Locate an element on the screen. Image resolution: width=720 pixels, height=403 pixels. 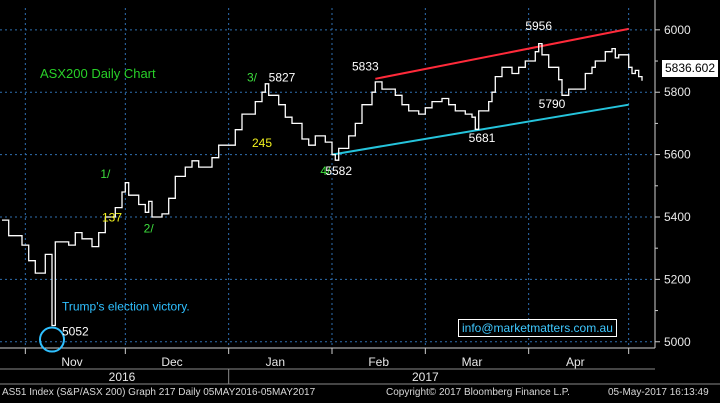
annotation-level: 5956 is located at coordinates (538, 26).